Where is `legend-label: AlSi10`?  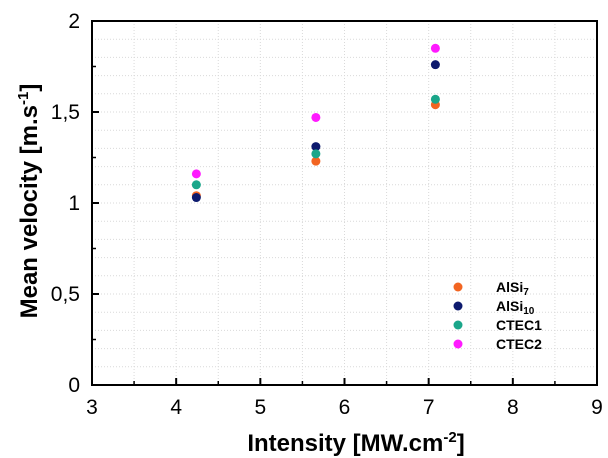 legend-label: AlSi10 is located at coordinates (515, 307).